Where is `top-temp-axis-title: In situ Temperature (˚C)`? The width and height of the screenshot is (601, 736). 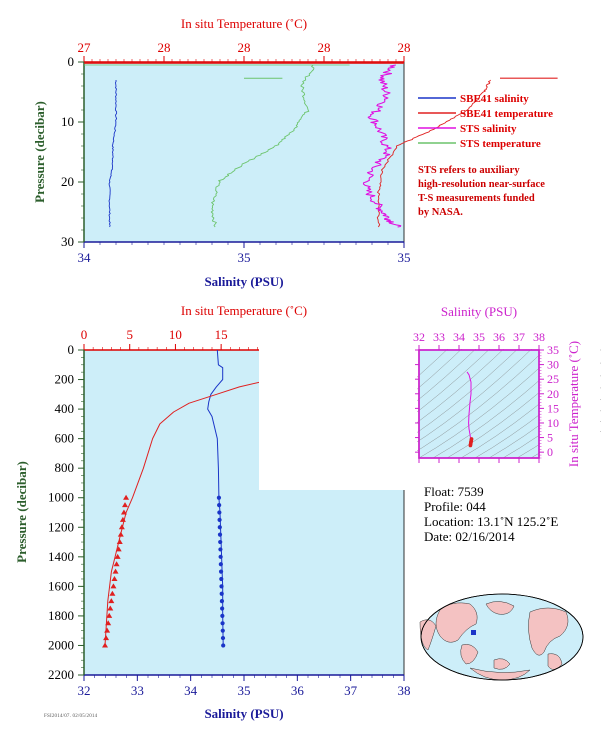 top-temp-axis-title: In situ Temperature (˚C) is located at coordinates (244, 23).